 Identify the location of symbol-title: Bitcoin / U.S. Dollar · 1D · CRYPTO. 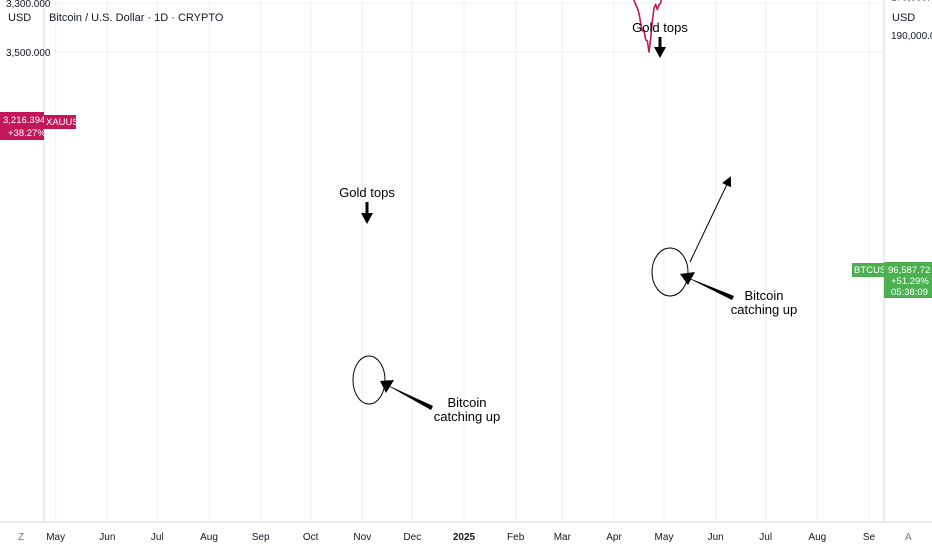
(136, 18).